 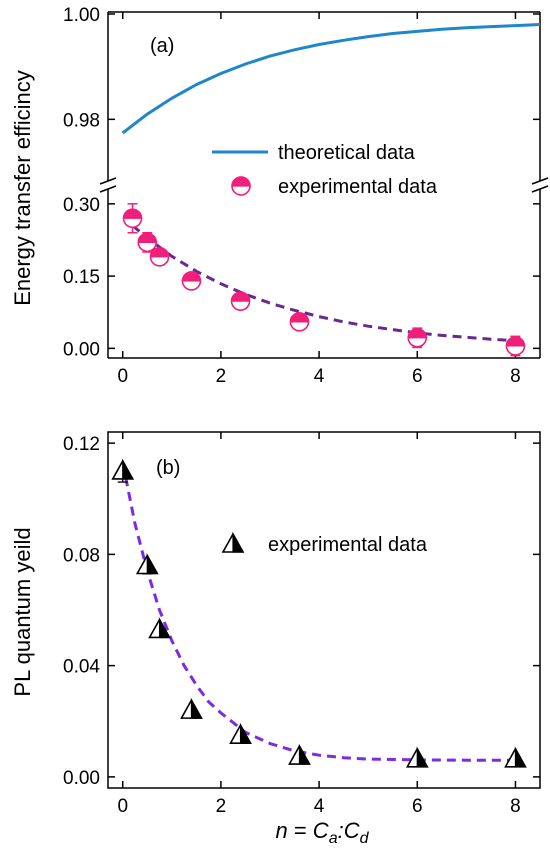 What do you see at coordinates (221, 806) in the screenshot?
I see `panel-b-x-tick-label: 2` at bounding box center [221, 806].